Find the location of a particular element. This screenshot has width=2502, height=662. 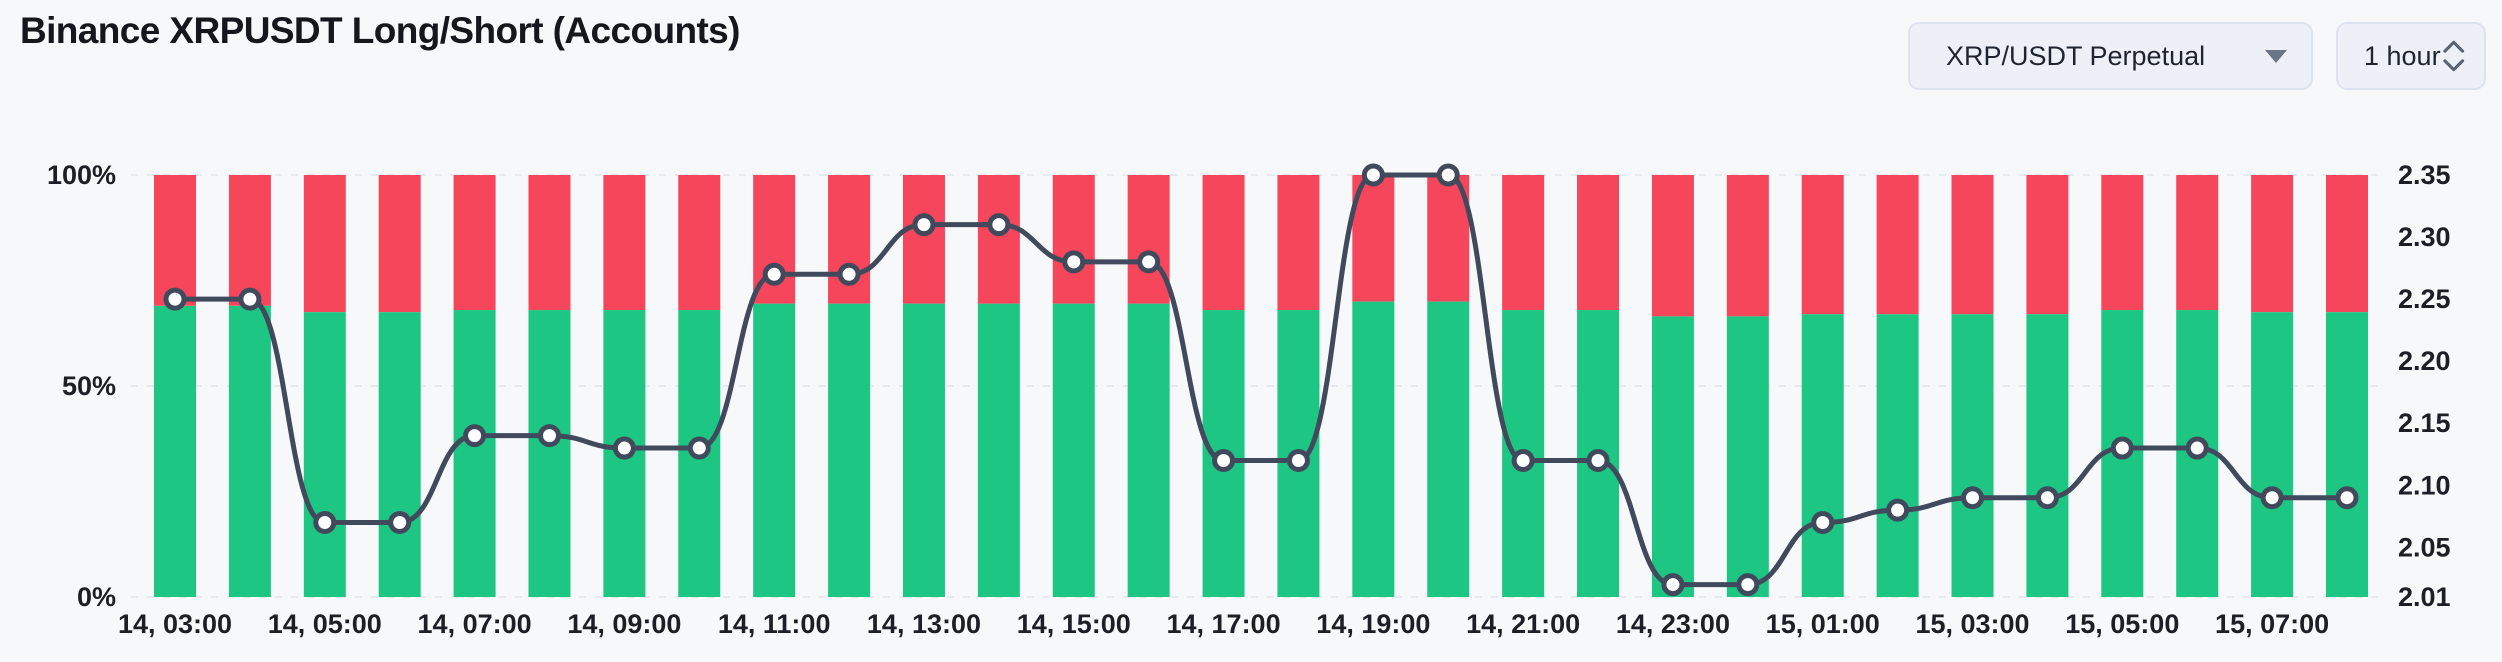

x-axis-tick: 14, 15:00 is located at coordinates (1074, 624).